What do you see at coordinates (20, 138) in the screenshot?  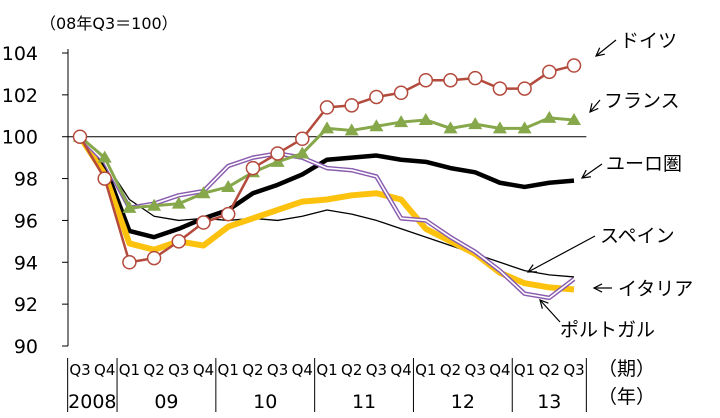 I see `y-tick-label: 100` at bounding box center [20, 138].